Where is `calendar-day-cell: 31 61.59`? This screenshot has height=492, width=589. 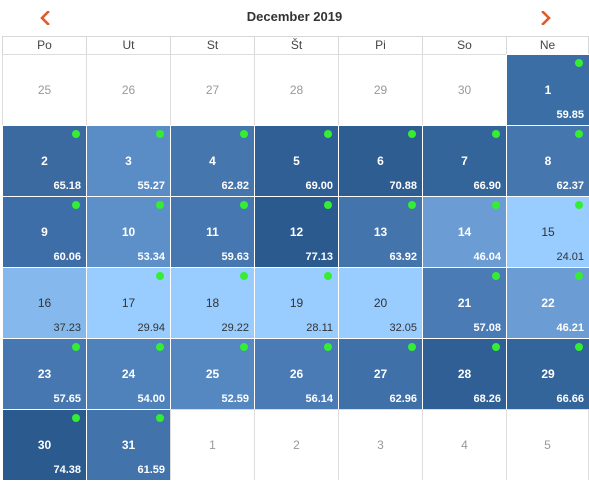 calendar-day-cell: 31 61.59 is located at coordinates (128, 444).